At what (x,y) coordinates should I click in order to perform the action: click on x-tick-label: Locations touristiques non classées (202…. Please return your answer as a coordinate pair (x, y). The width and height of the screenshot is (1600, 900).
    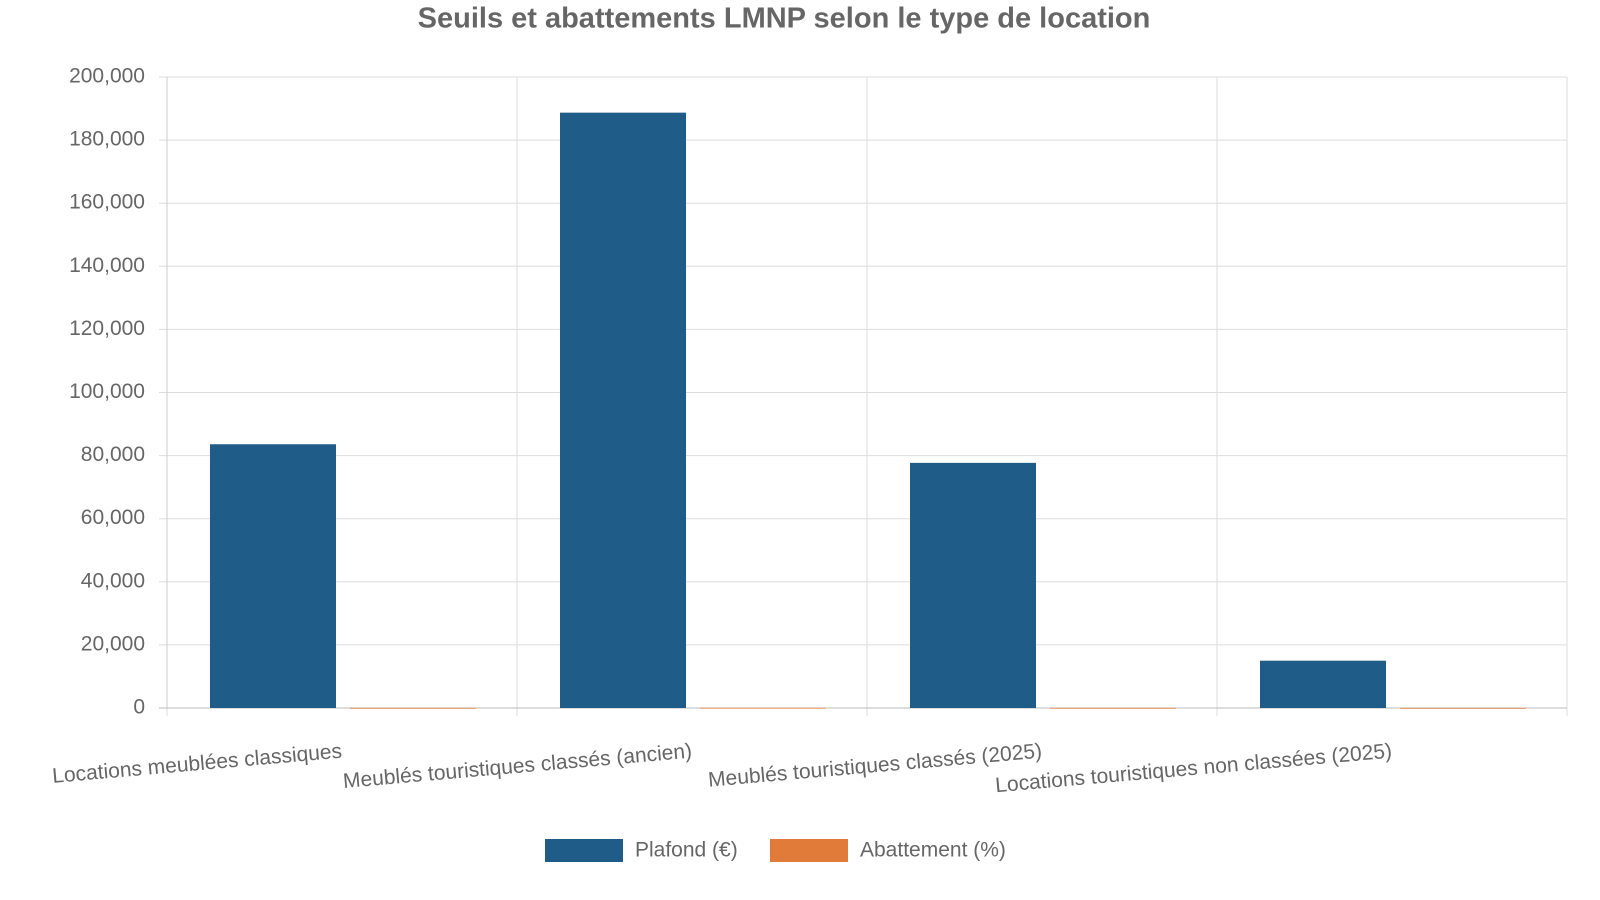
    Looking at the image, I should click on (1193, 769).